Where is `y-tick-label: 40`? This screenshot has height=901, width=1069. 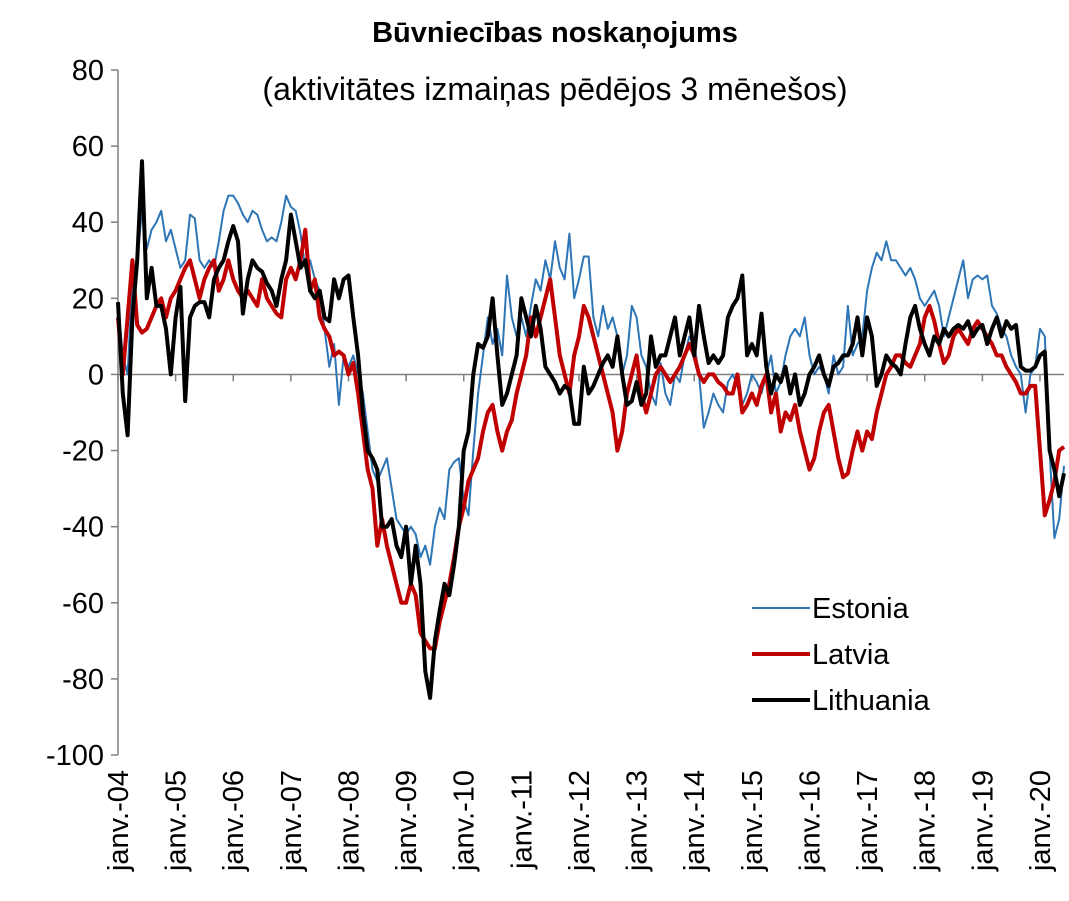 y-tick-label: 40 is located at coordinates (88, 223).